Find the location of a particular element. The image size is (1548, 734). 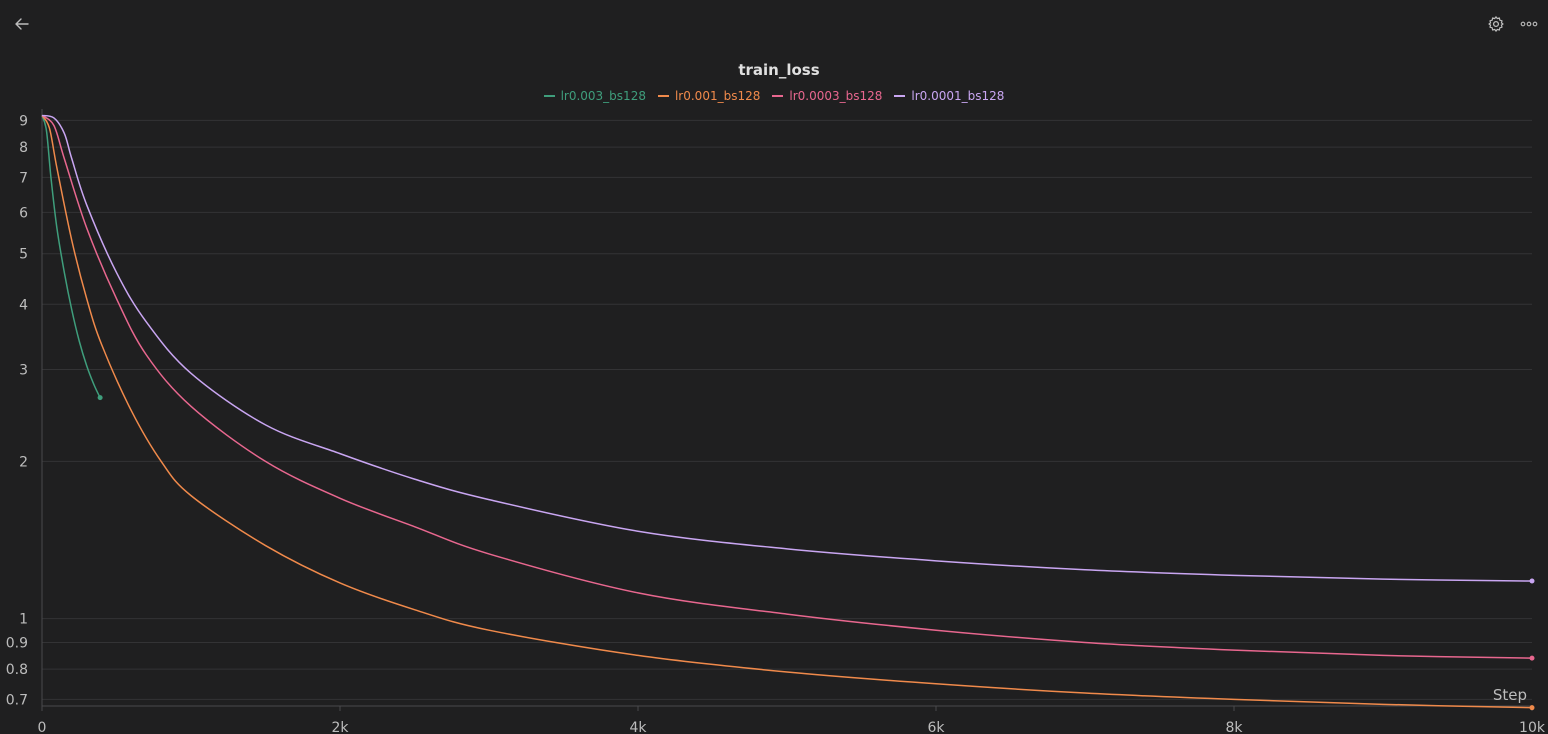

series-endpoint-lr0.001_bs128 is located at coordinates (1532, 708).